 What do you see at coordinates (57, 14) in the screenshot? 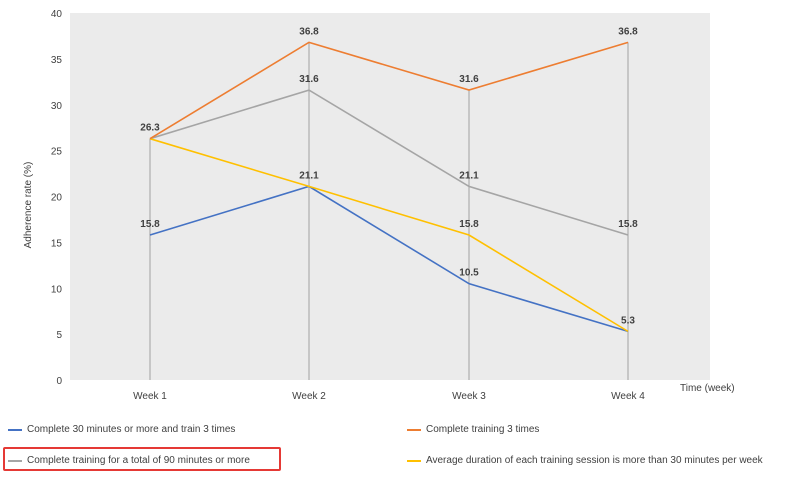
I see `y-tick-label: 40` at bounding box center [57, 14].